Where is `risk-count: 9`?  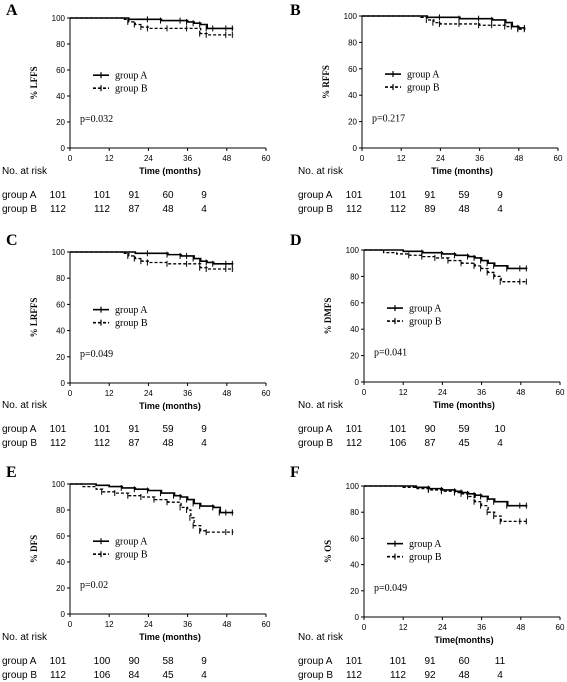
risk-count: 9 is located at coordinates (500, 195).